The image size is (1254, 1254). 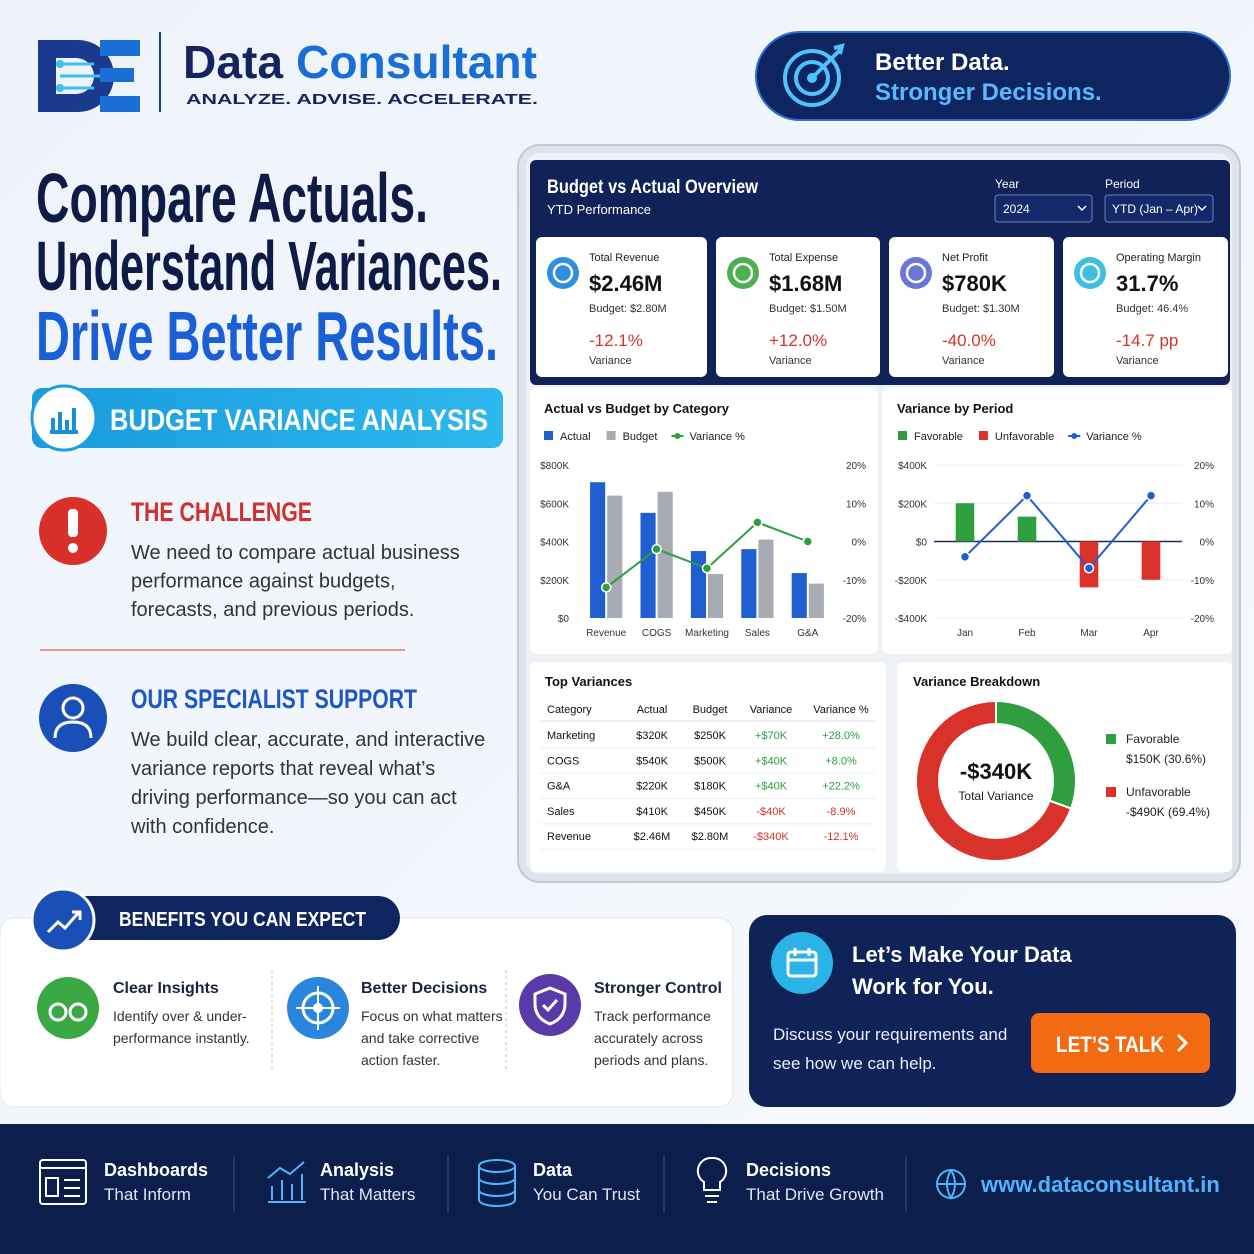 What do you see at coordinates (553, 1170) in the screenshot?
I see `footer-title: Data` at bounding box center [553, 1170].